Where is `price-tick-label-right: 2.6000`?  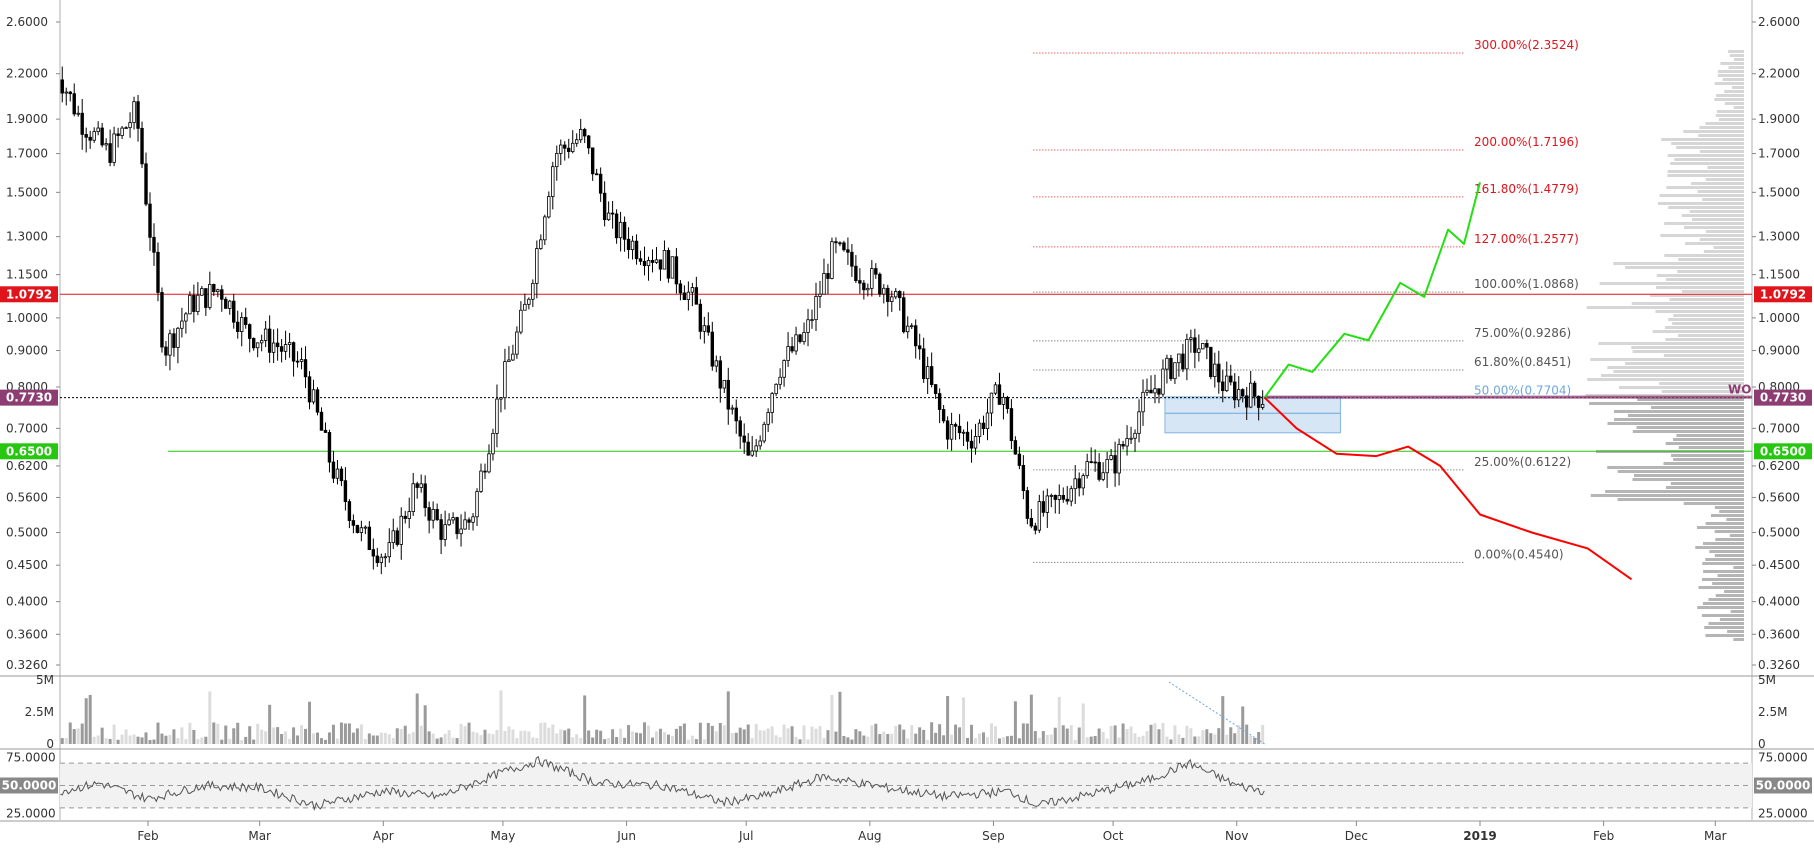
price-tick-label-right: 2.6000 is located at coordinates (1779, 22).